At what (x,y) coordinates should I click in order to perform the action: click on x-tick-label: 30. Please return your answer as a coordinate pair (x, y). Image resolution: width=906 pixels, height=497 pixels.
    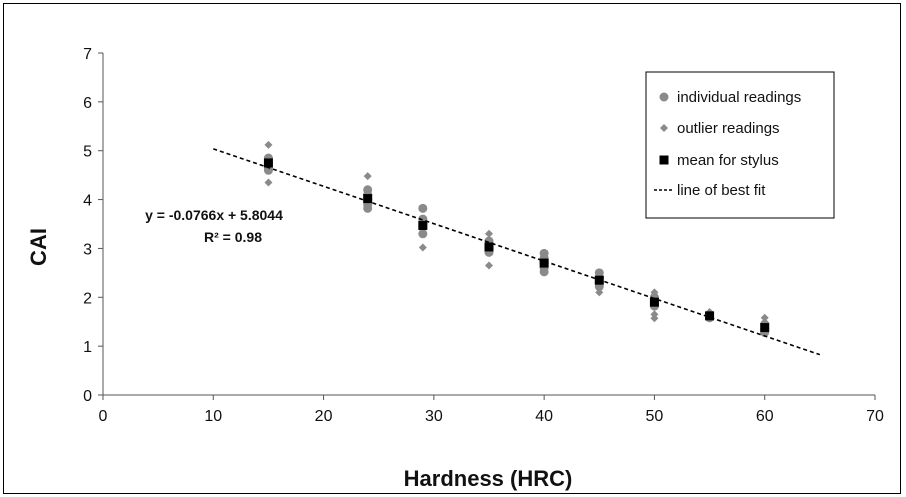
    Looking at the image, I should click on (434, 416).